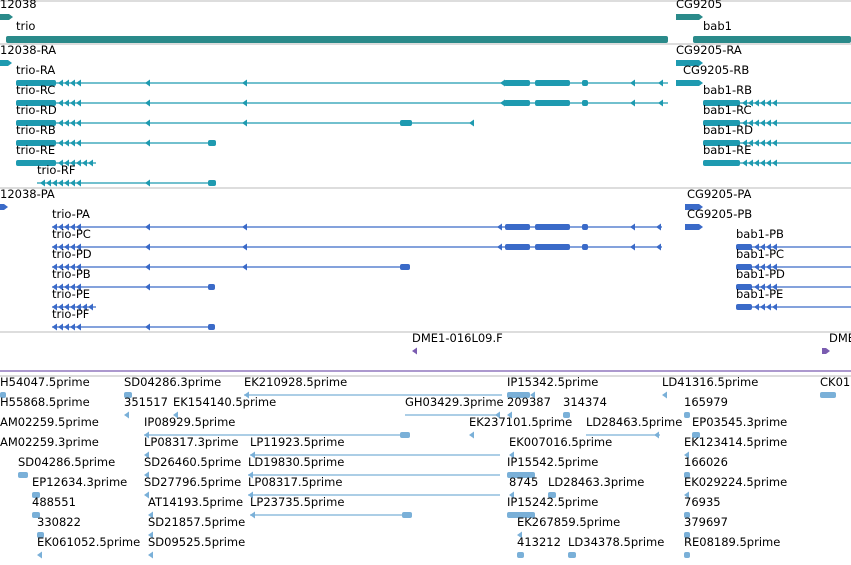 The width and height of the screenshot is (851, 565). Describe the element at coordinates (712, 74) in the screenshot. I see `feature-cg9205-rb: CG9205-RB` at that location.